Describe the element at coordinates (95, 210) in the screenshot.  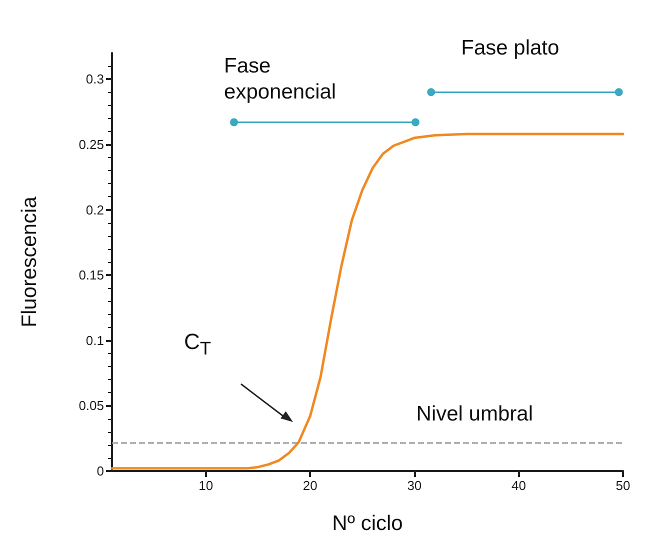
I see `y-tick-label: 0.2` at that location.